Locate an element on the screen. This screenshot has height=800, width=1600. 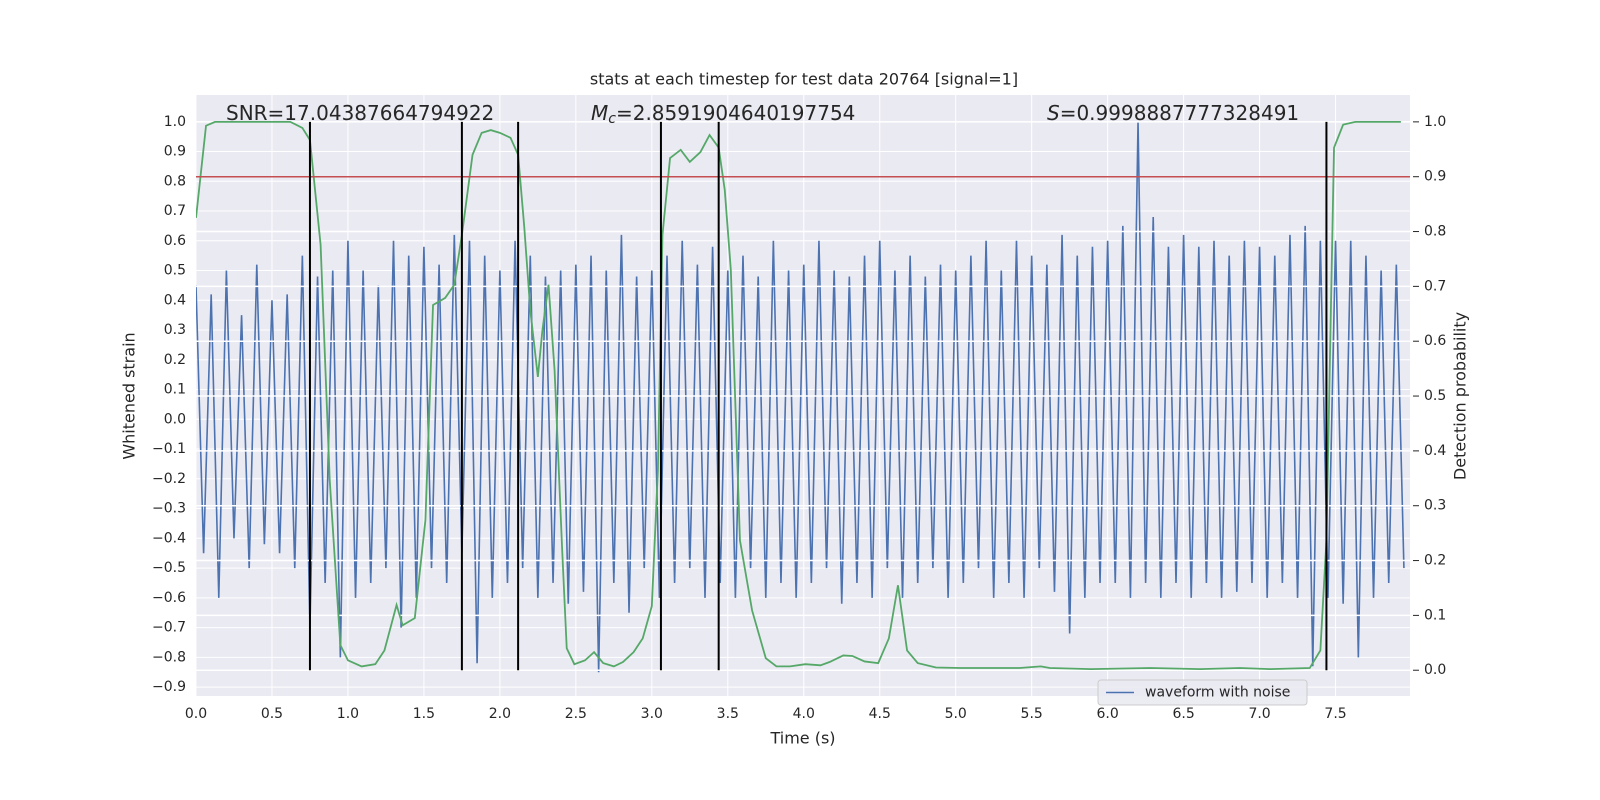
legend-label: waveform with noise is located at coordinates (1217, 693).